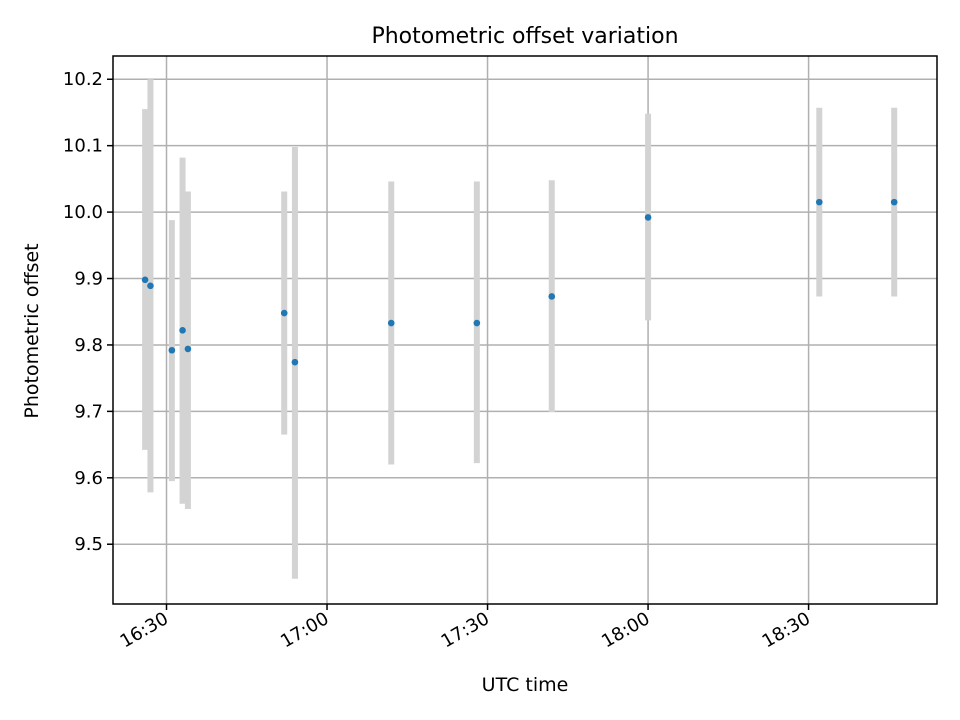 Image resolution: width=960 pixels, height=720 pixels. I want to click on y-tick-label: 10.0, so click(83, 212).